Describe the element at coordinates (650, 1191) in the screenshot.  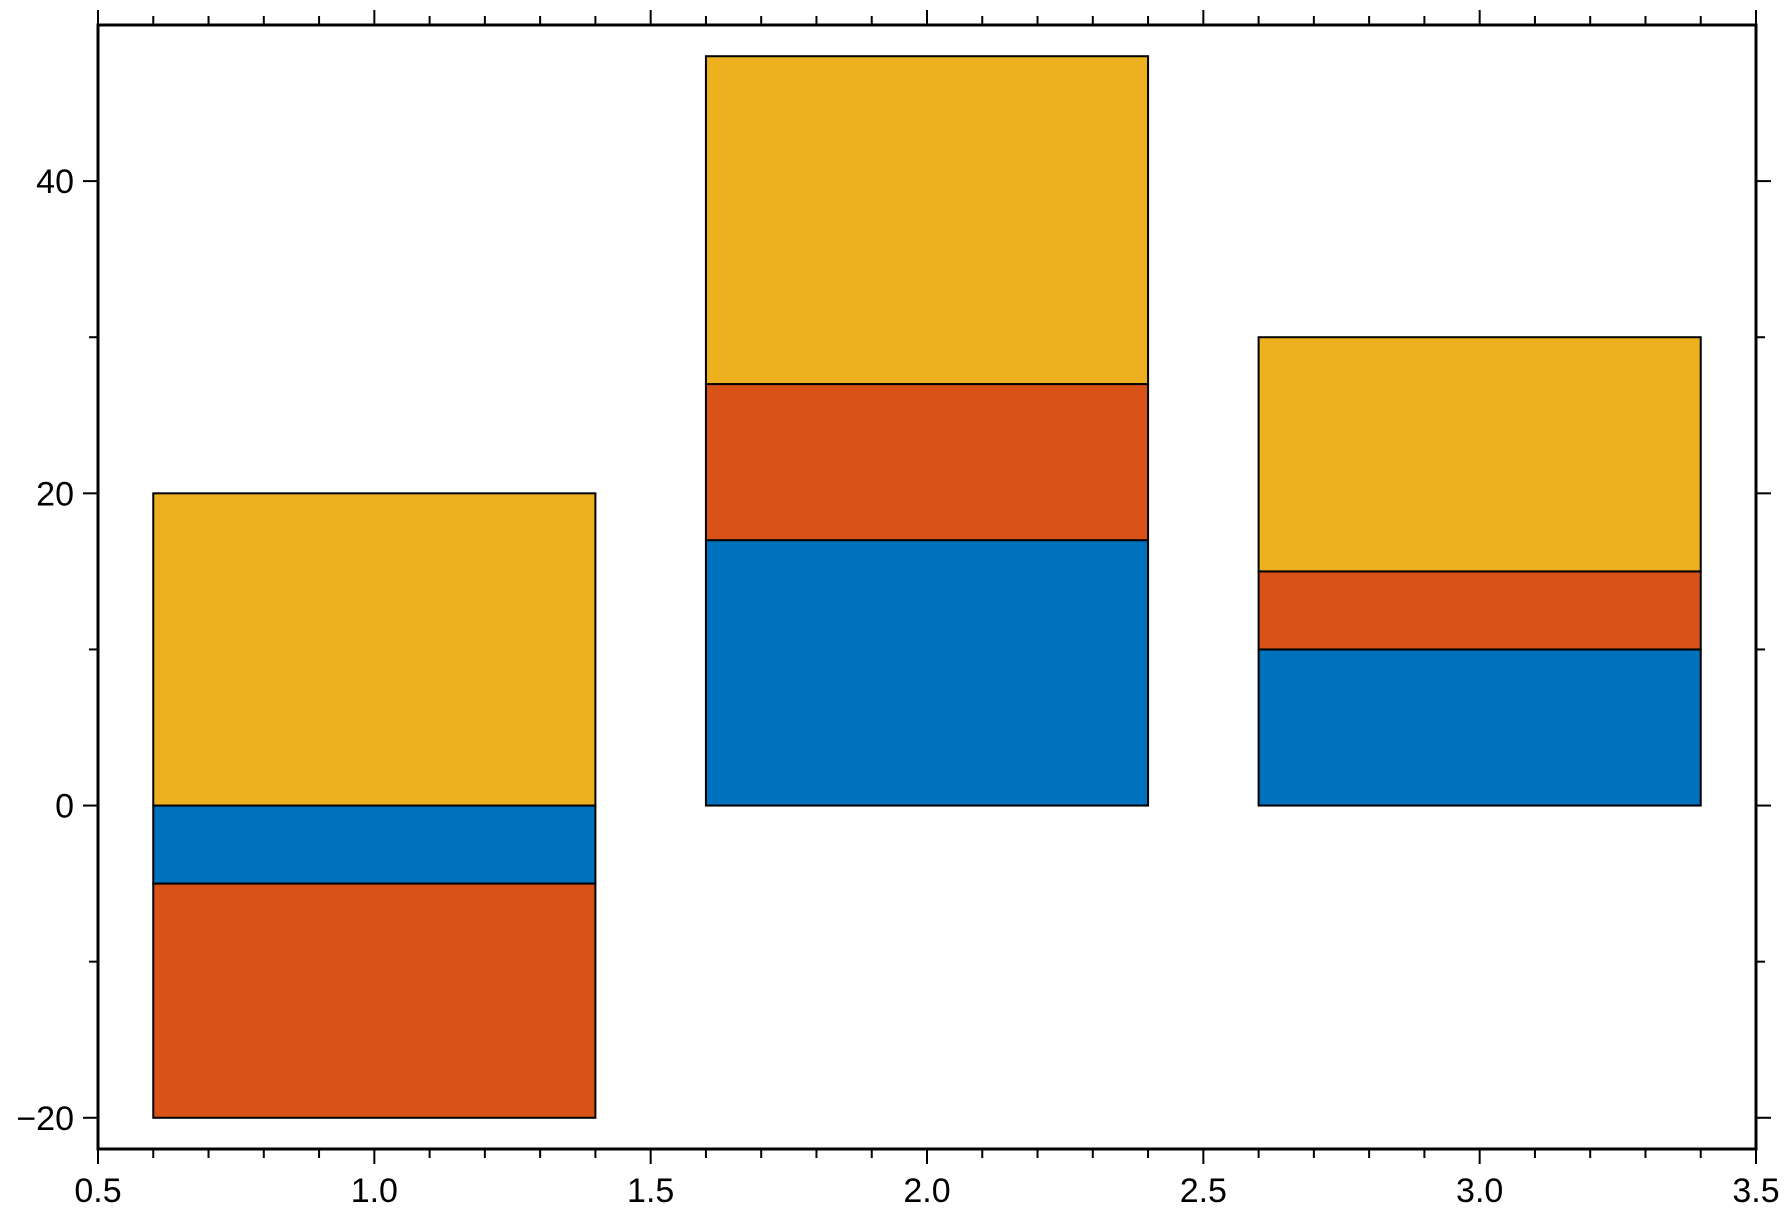
I see `x-tick-label: 1.5` at that location.